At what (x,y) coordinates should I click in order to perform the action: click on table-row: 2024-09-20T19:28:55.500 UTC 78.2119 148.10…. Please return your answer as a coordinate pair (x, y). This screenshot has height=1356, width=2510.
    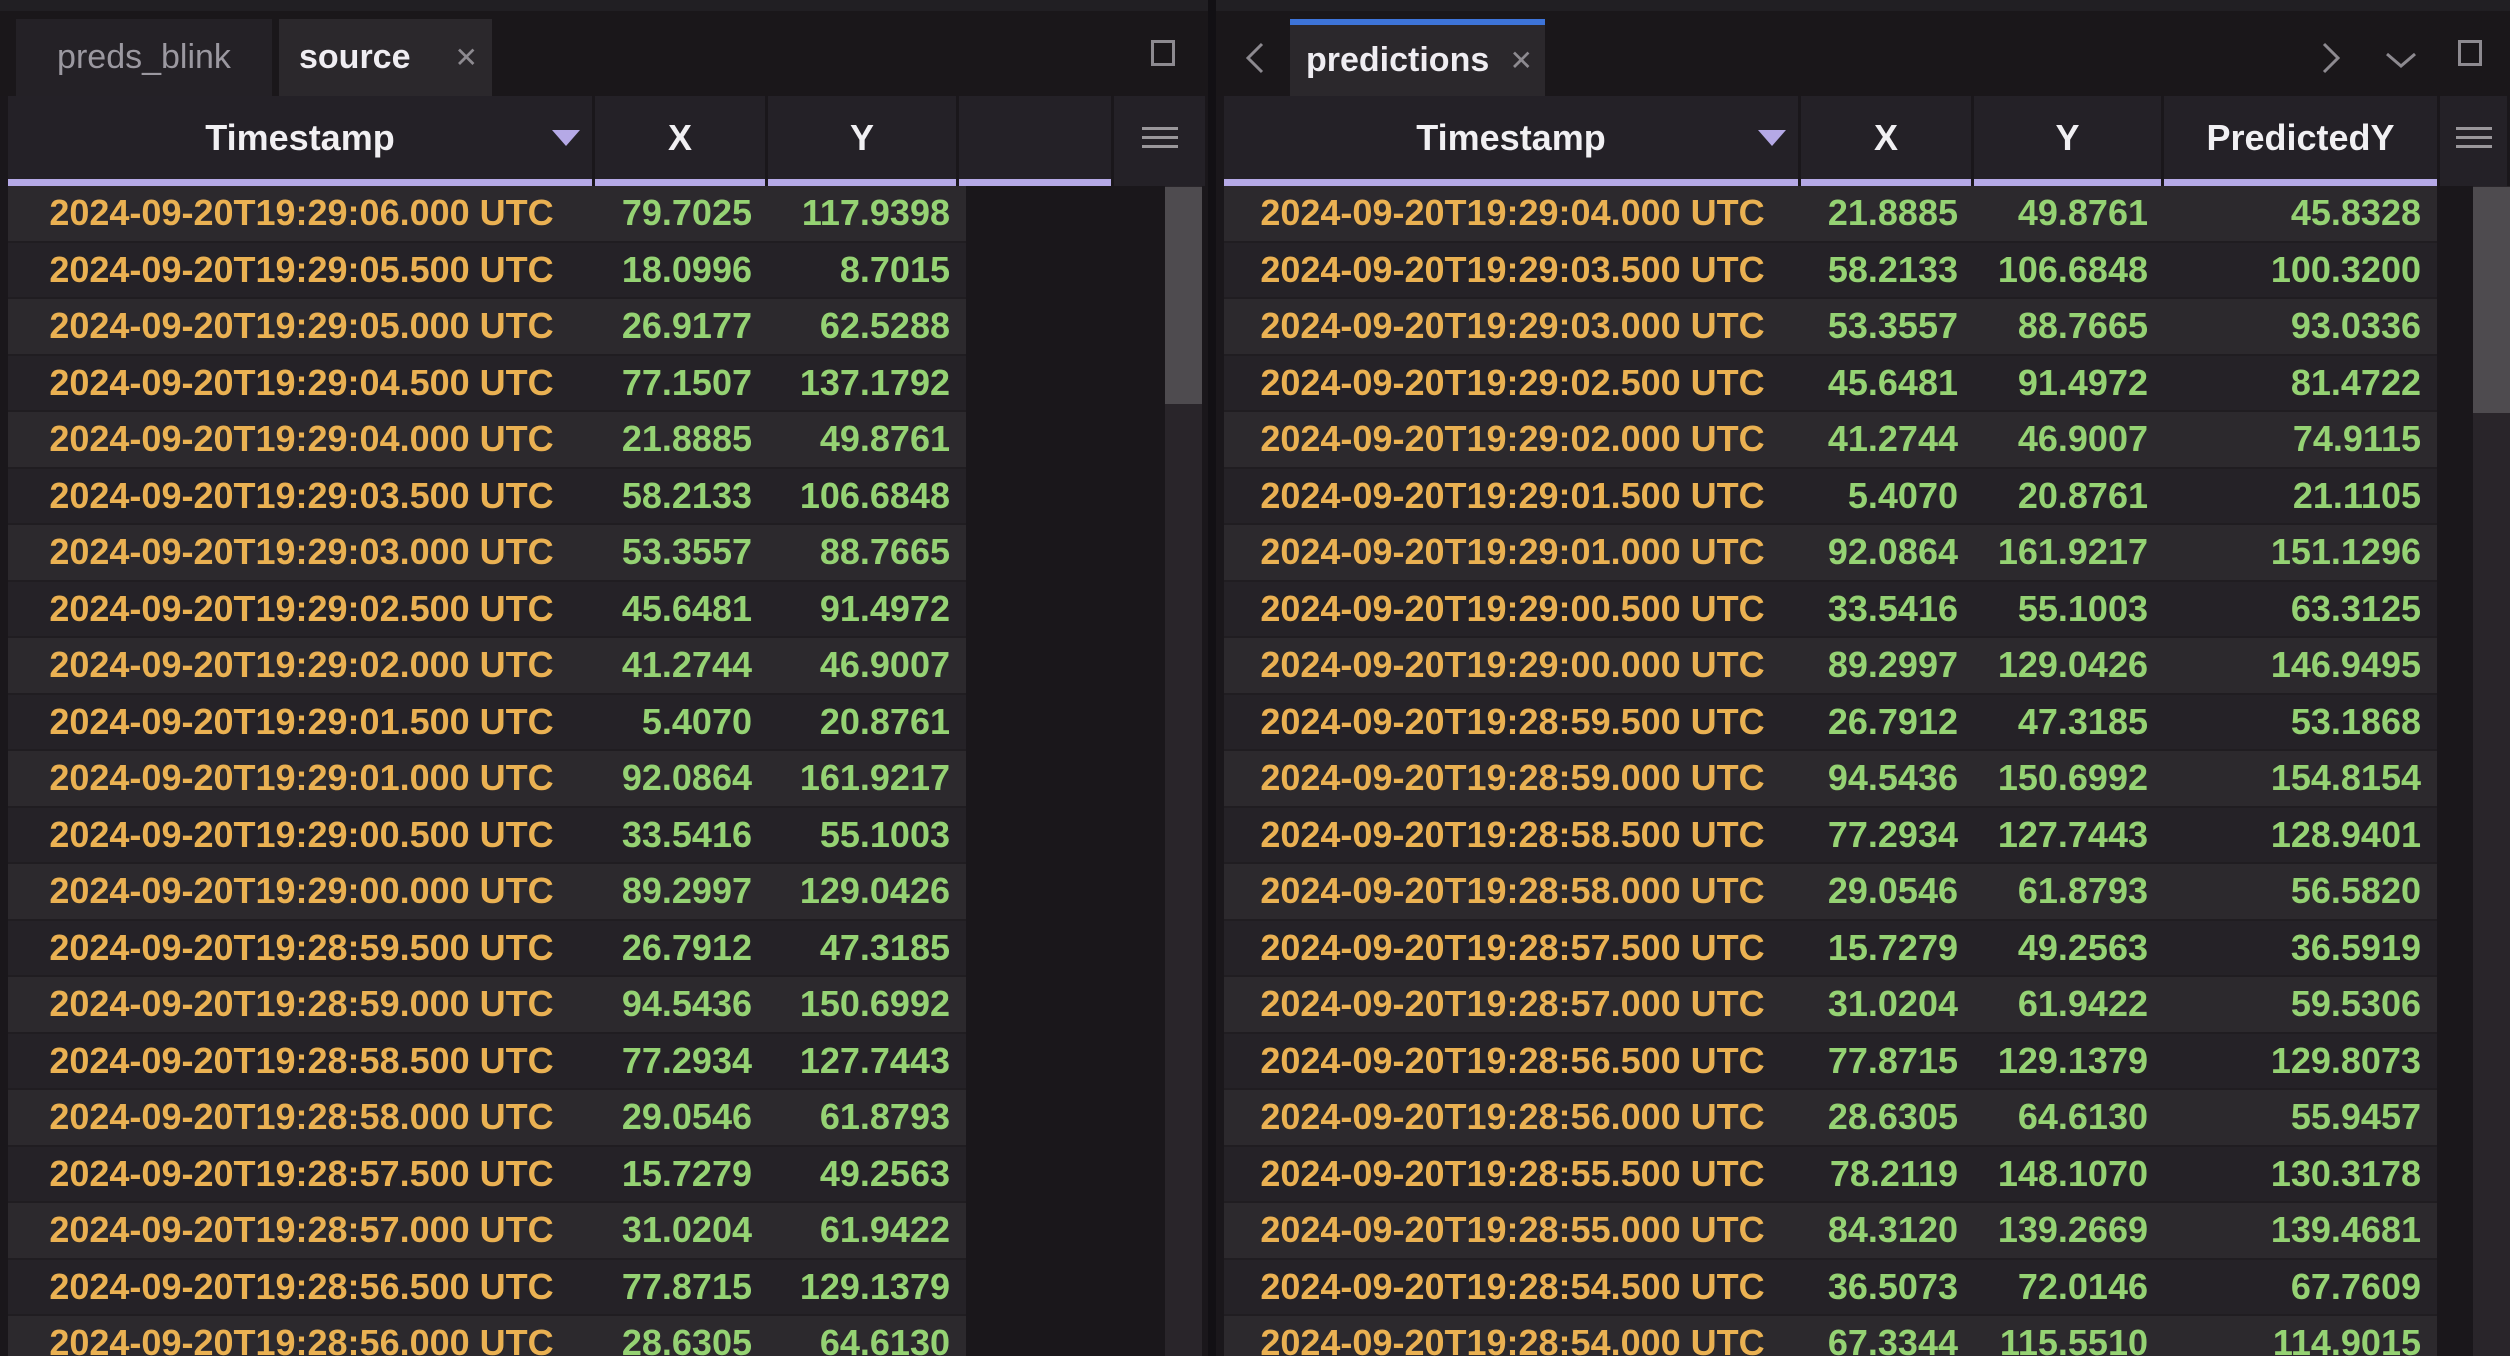
    Looking at the image, I should click on (1830, 1174).